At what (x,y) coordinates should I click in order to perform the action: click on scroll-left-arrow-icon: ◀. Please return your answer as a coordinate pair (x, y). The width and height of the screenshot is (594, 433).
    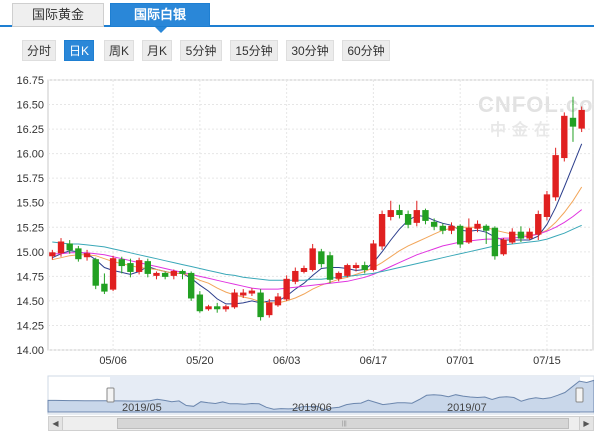
    Looking at the image, I should click on (56, 423).